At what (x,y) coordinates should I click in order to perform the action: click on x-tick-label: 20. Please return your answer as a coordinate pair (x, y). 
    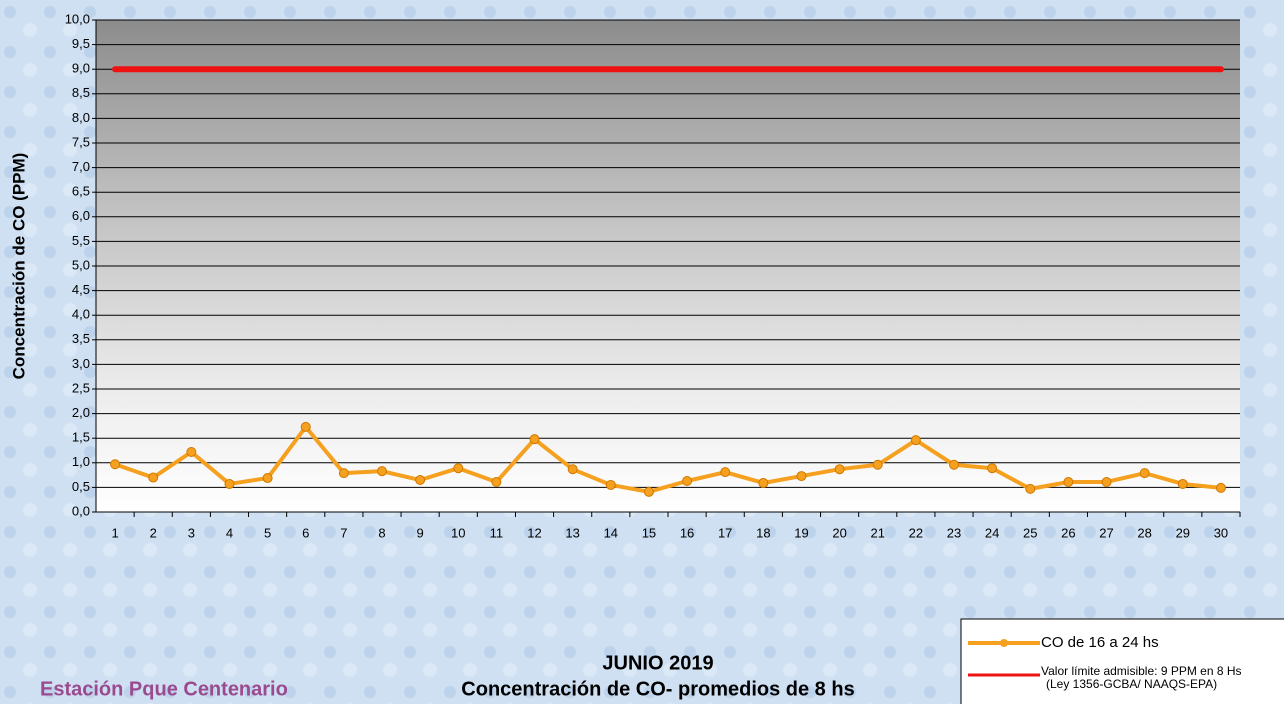
    Looking at the image, I should click on (839, 532).